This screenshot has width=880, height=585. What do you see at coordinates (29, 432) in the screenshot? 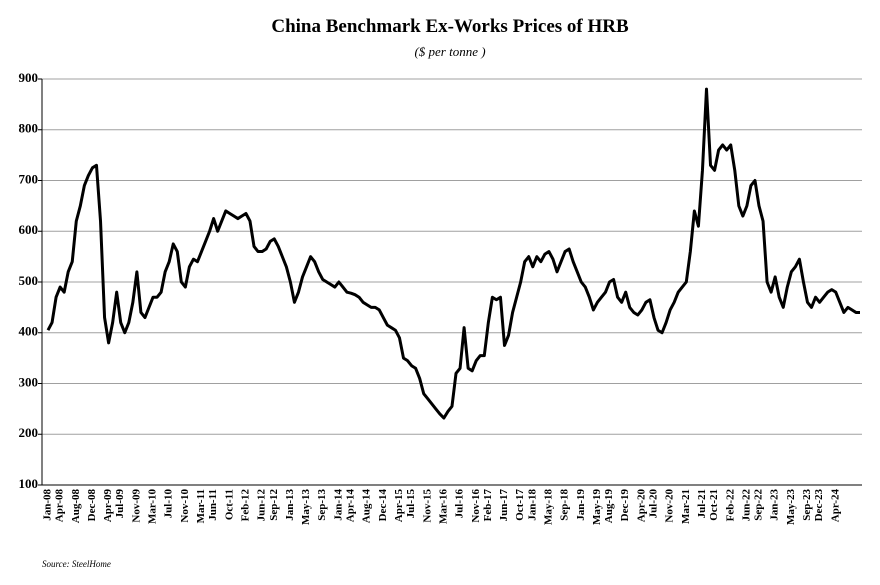
I see `y-tick-label: 200` at bounding box center [29, 432].